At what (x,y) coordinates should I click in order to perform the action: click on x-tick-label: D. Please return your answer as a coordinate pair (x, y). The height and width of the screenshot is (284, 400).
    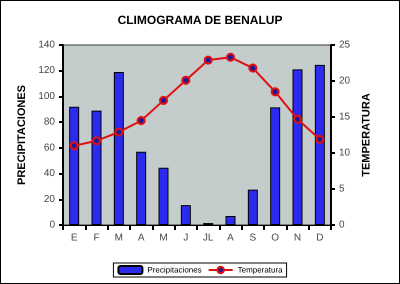
    Looking at the image, I should click on (320, 238).